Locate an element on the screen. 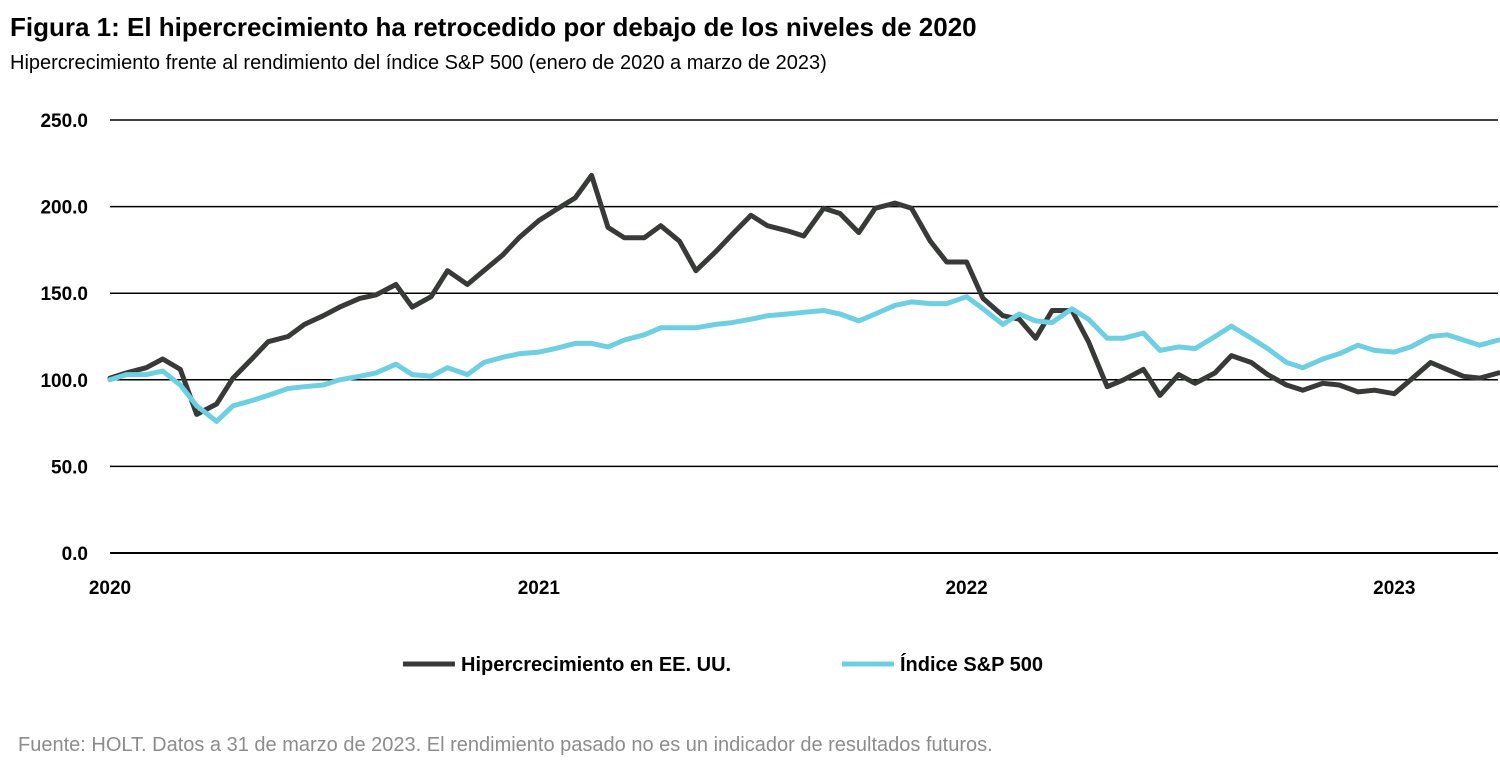  y-tick-label: 0.0 is located at coordinates (75, 554).